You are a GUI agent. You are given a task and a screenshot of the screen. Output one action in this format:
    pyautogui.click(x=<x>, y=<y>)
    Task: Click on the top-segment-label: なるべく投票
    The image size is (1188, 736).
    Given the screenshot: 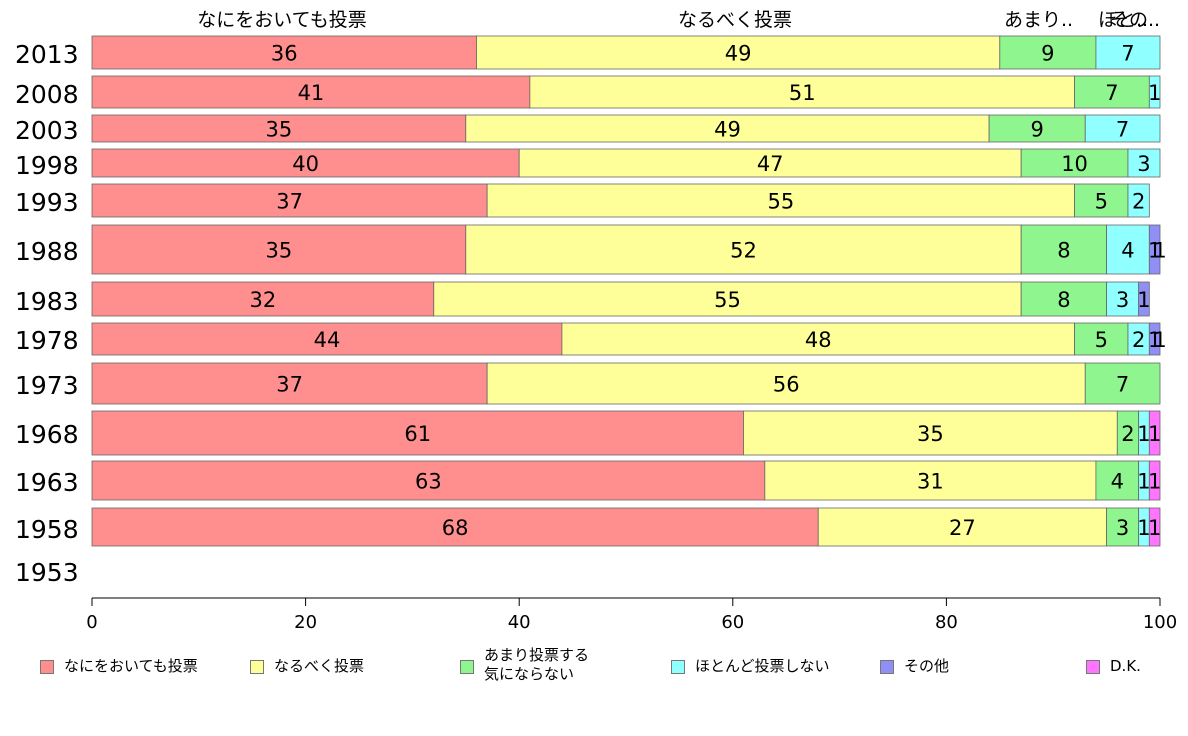 What is the action you would take?
    pyautogui.click(x=735, y=20)
    